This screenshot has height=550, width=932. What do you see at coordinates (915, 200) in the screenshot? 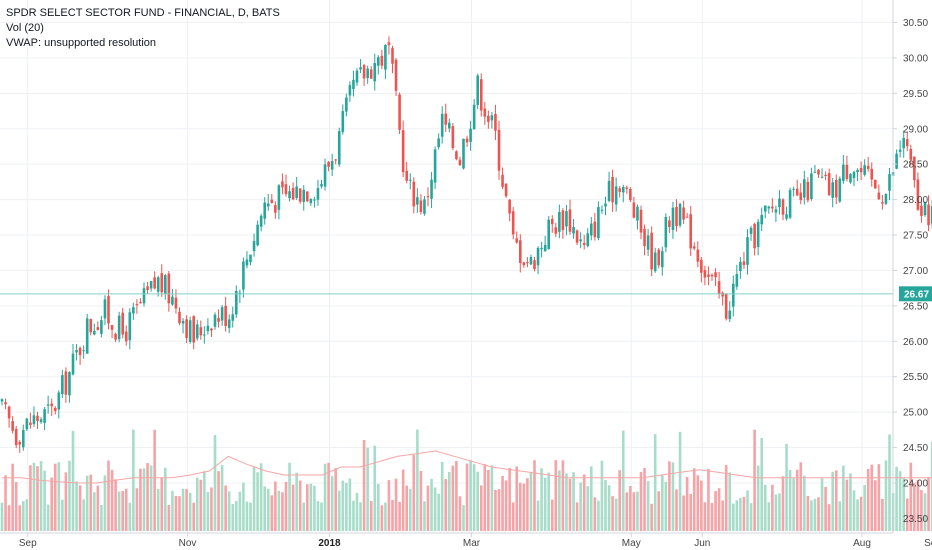
I see `y-tick-label: 28.00` at bounding box center [915, 200].